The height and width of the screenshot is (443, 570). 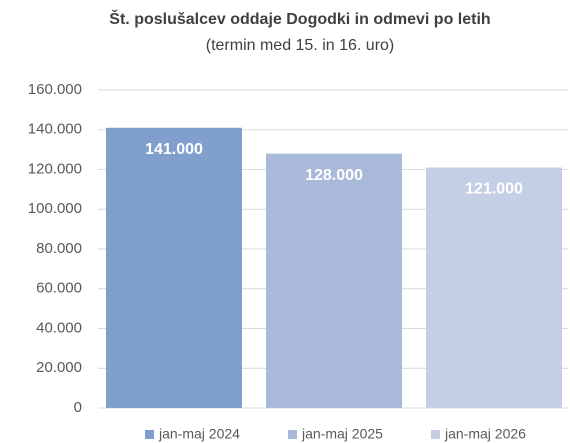 I want to click on legend-label: jan-maj 2024, so click(x=199, y=434).